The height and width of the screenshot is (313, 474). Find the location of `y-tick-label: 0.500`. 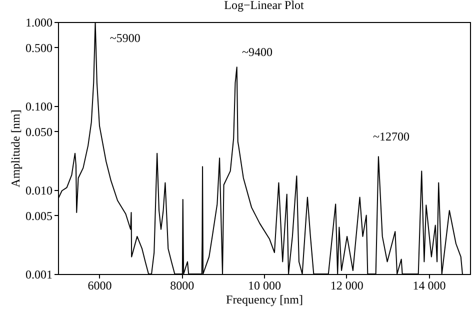

y-tick-label: 0.500 is located at coordinates (39, 47).